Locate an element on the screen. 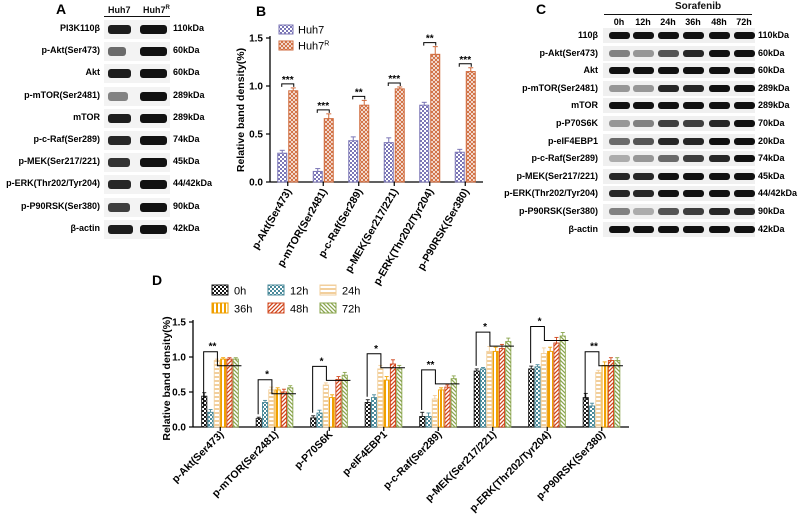 The width and height of the screenshot is (802, 528). b-significance-label: *** is located at coordinates (288, 80).